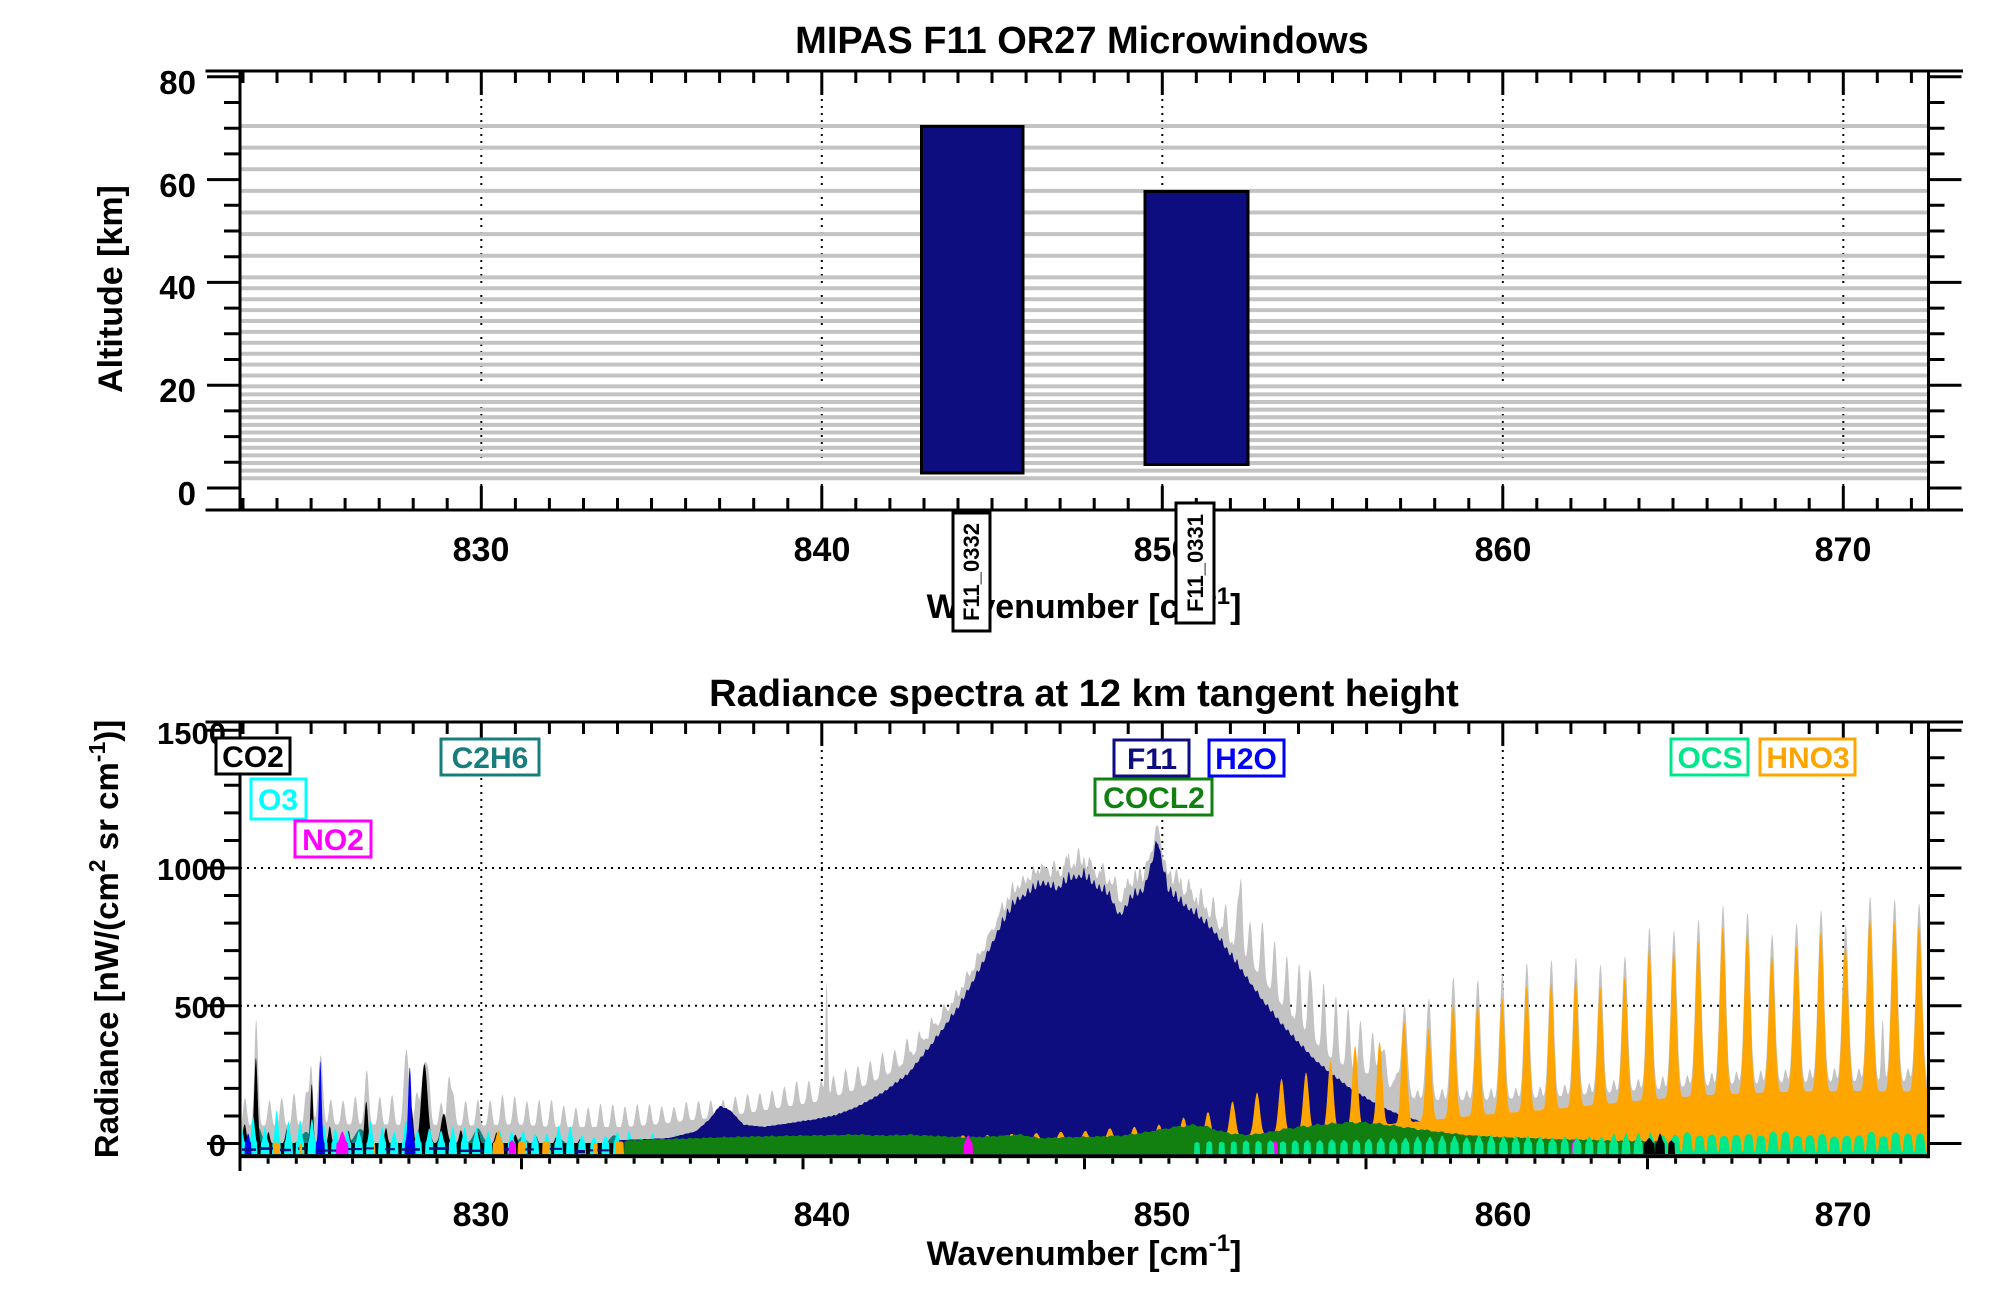 The height and width of the screenshot is (1300, 2000). What do you see at coordinates (1154, 798) in the screenshot?
I see `svg-text: COCL2` at bounding box center [1154, 798].